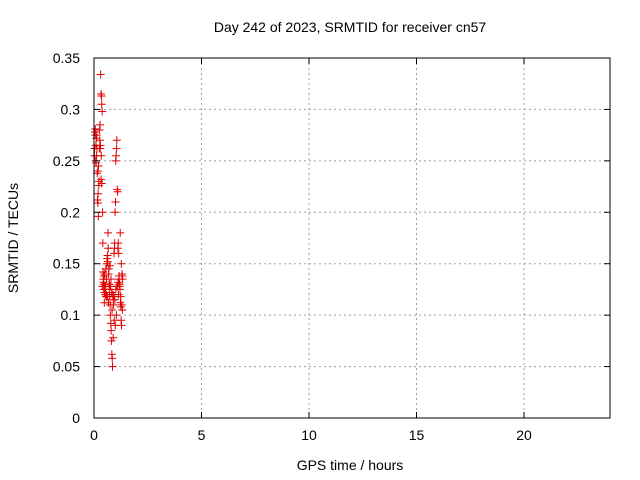 The width and height of the screenshot is (640, 480). I want to click on y-tick-label: 0.25, so click(66, 161).